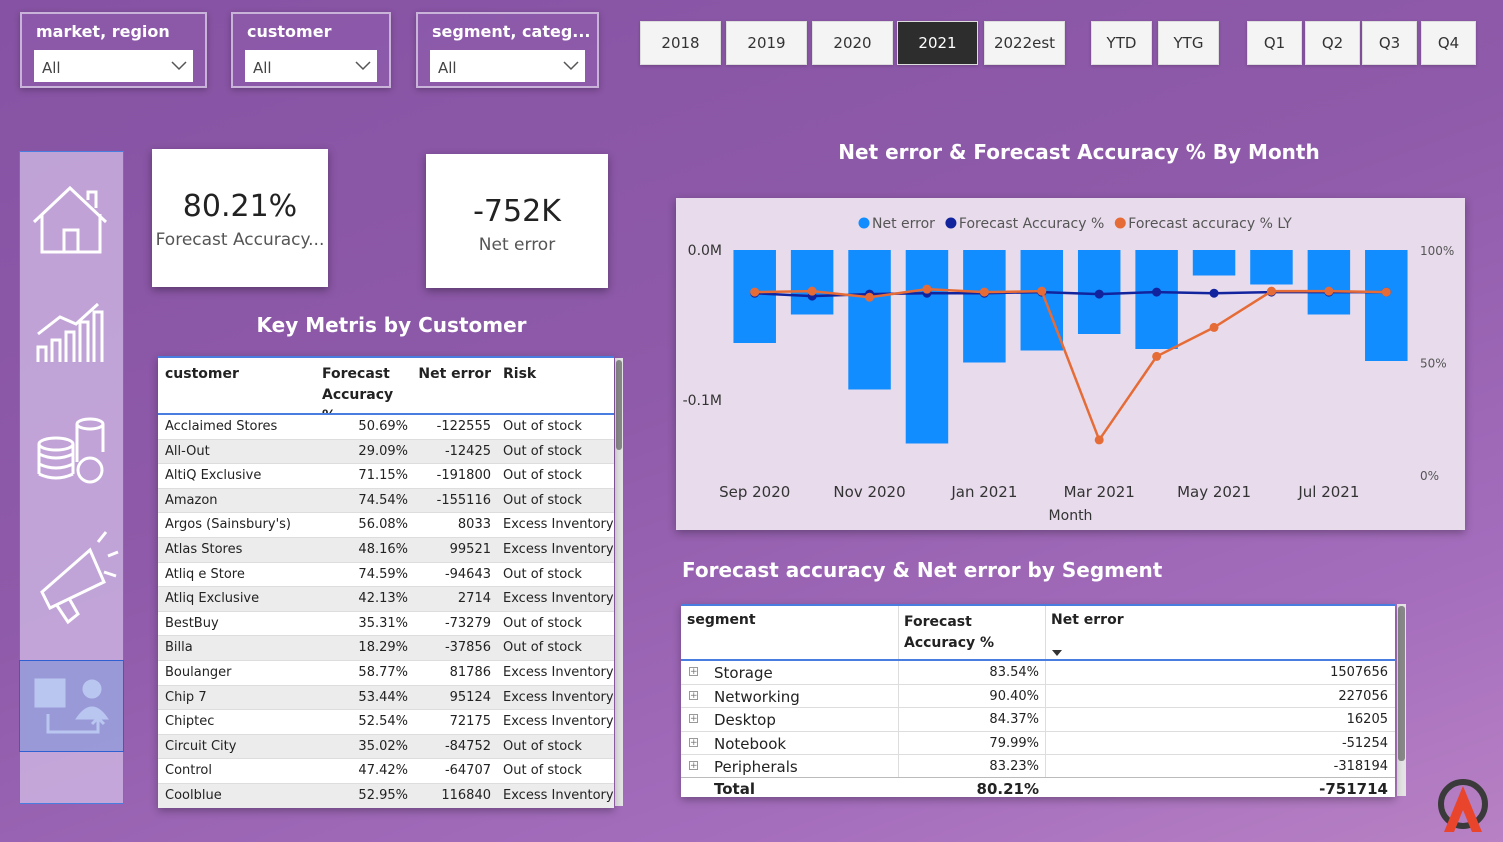 Image resolution: width=1503 pixels, height=842 pixels. What do you see at coordinates (1024, 43) in the screenshot?
I see `year-button: 2022est` at bounding box center [1024, 43].